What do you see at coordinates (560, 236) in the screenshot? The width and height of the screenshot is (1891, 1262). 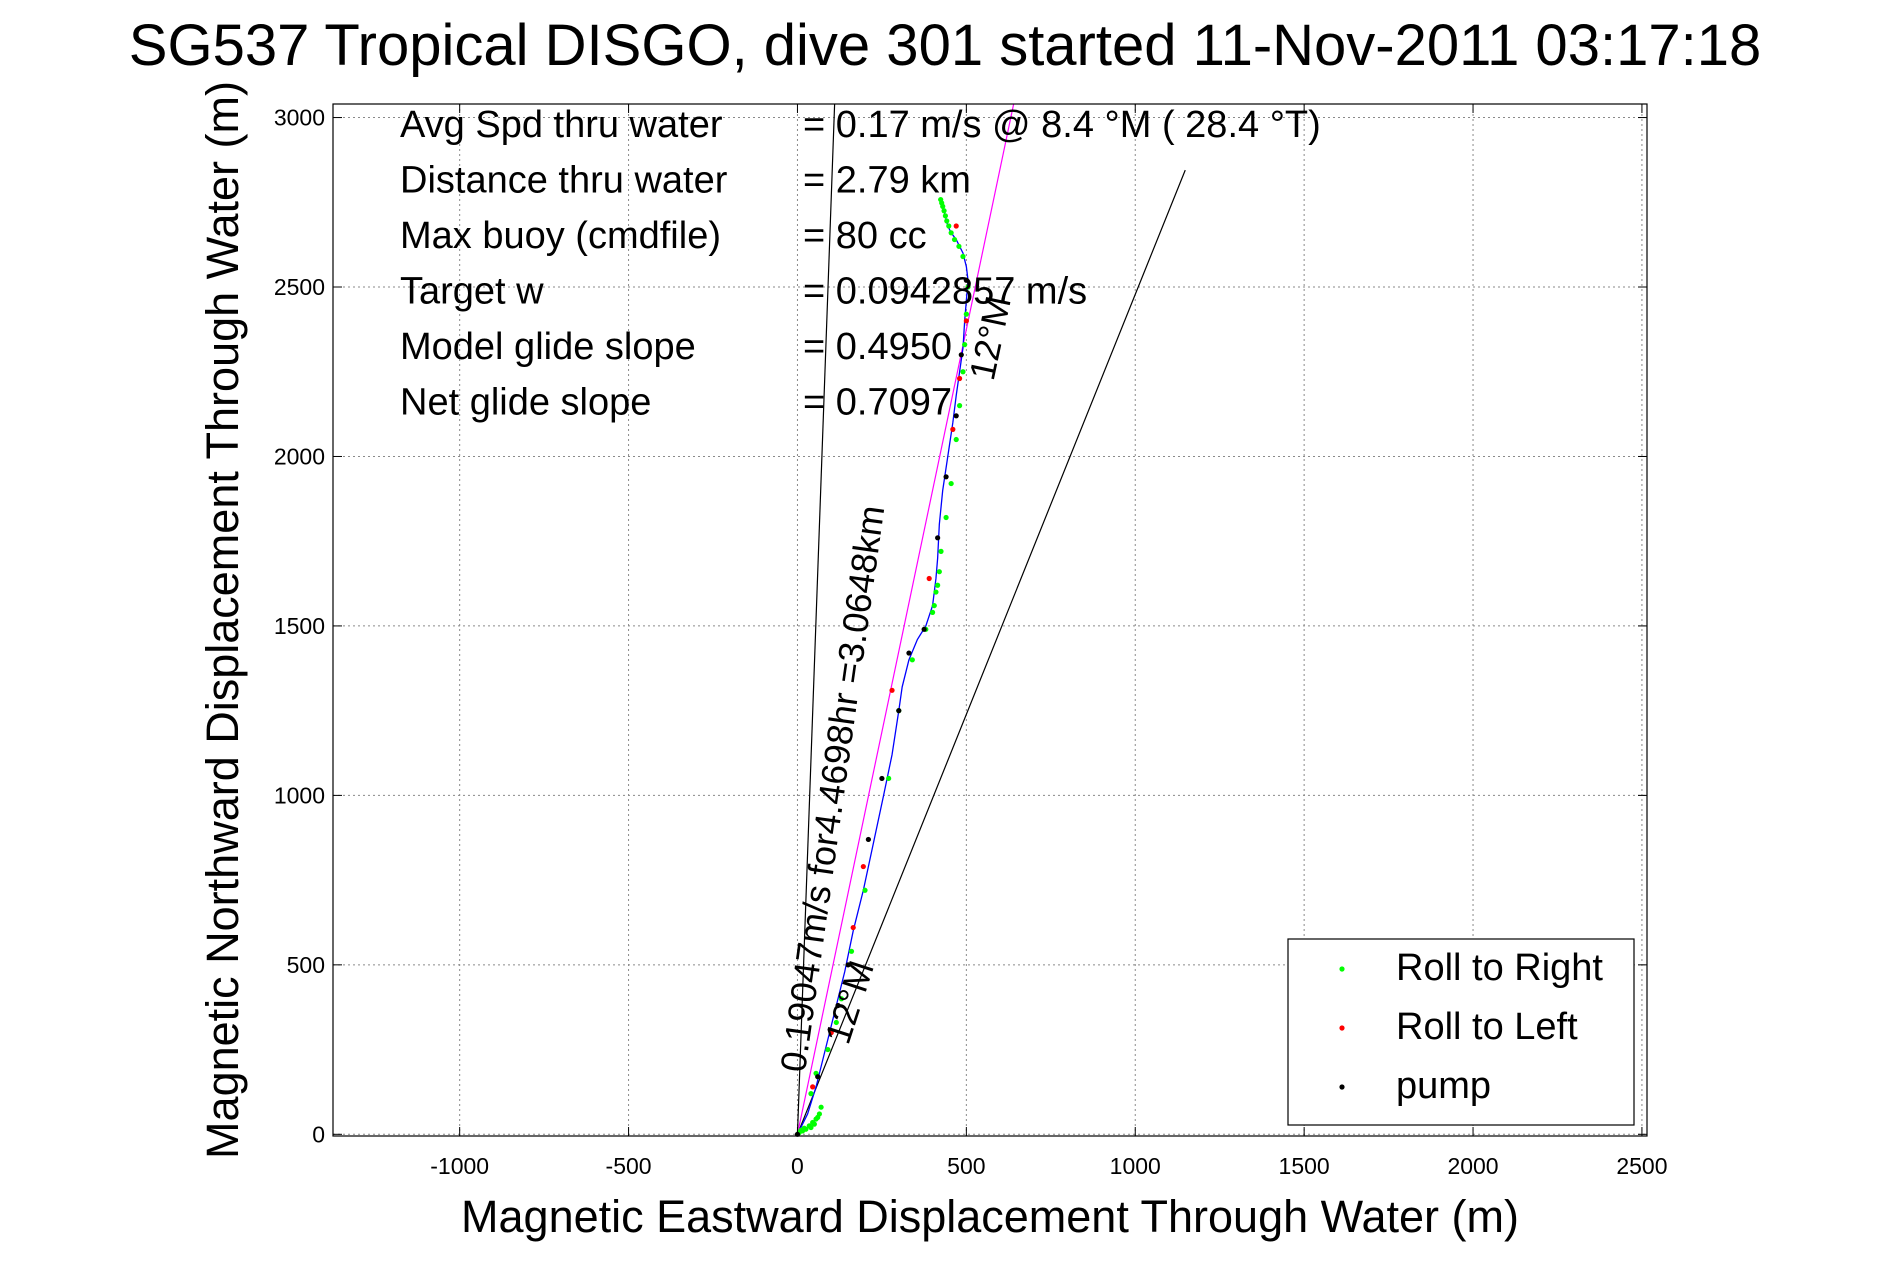 I see `stat-label: Max buoy (cmdfile)` at bounding box center [560, 236].